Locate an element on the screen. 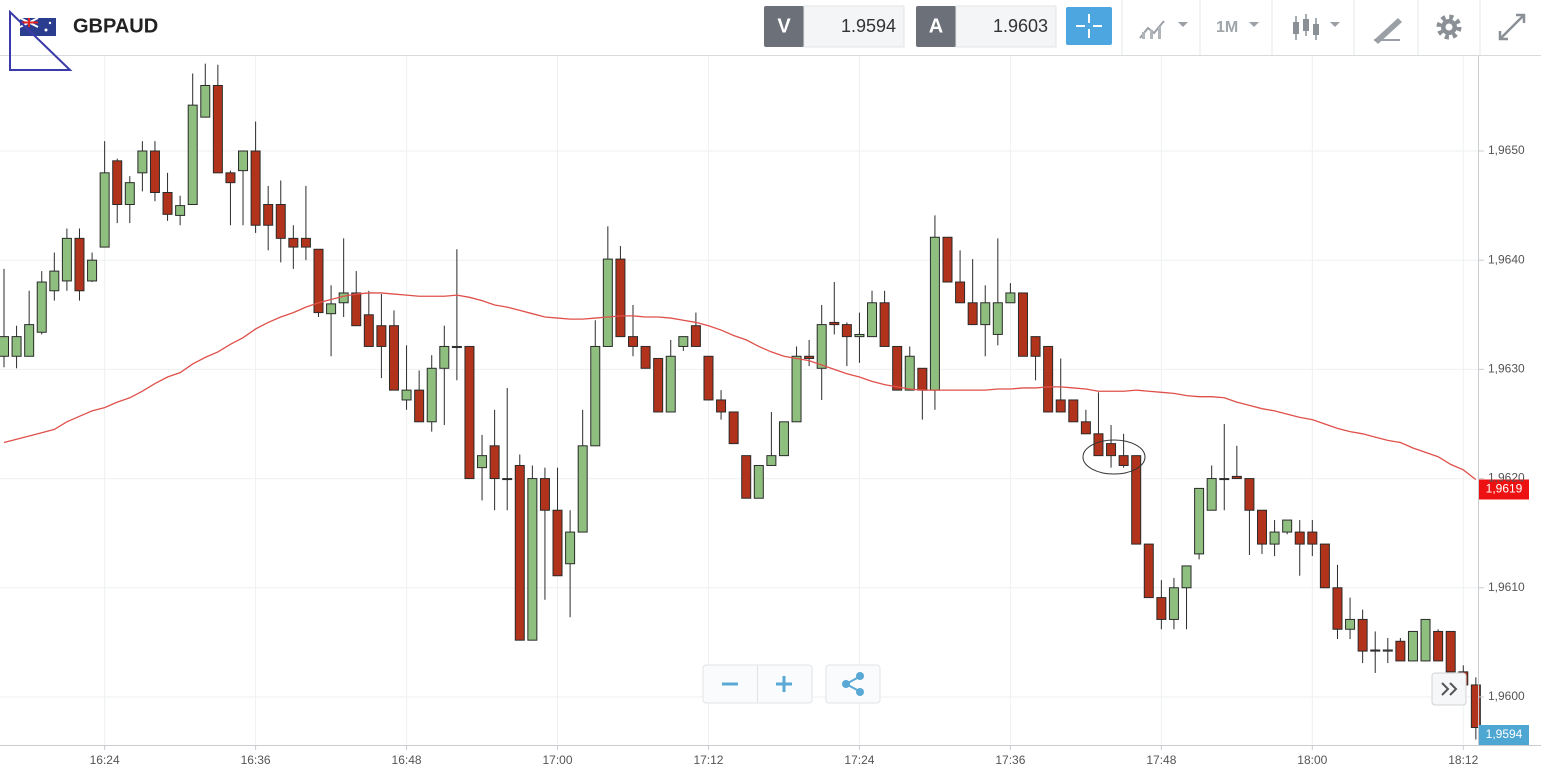  candle-style-button is located at coordinates (1316, 27).